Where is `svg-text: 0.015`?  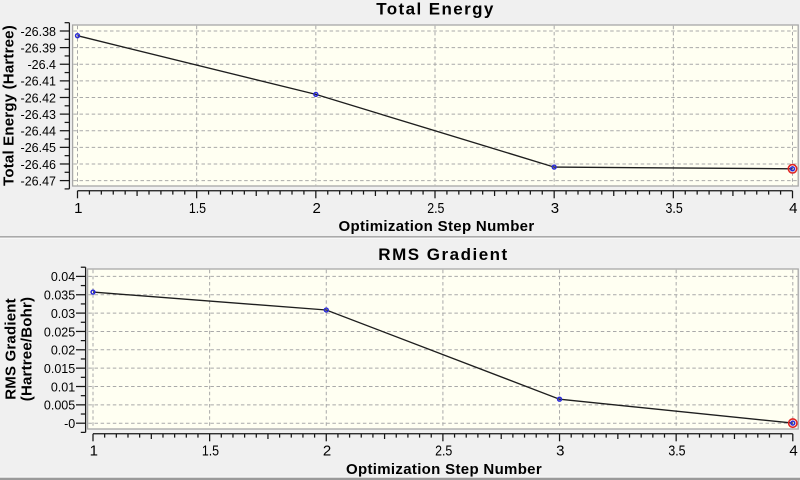
svg-text: 0.015 is located at coordinates (59, 369).